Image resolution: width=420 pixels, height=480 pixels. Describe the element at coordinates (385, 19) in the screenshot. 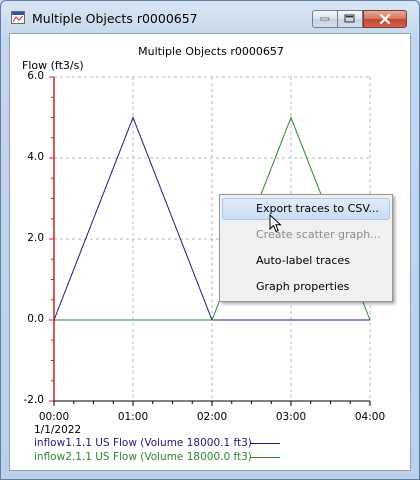

I see `close-button` at that location.